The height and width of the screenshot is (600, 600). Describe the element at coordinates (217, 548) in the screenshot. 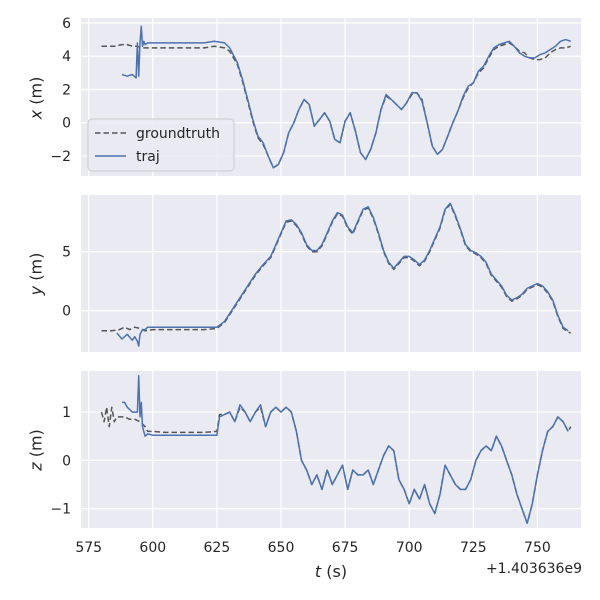

I see `x-tick-label: 625` at that location.